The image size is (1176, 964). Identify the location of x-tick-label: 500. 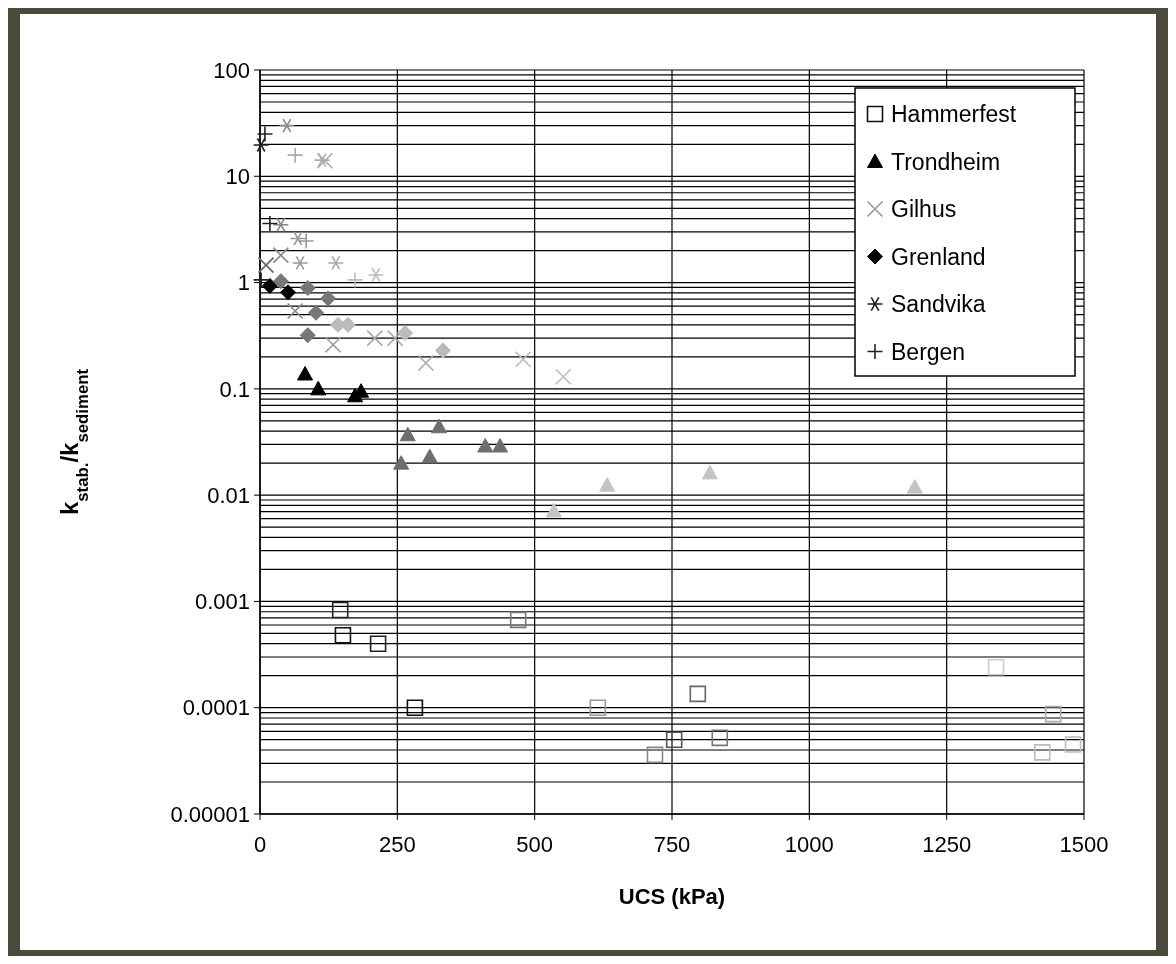
(535, 844).